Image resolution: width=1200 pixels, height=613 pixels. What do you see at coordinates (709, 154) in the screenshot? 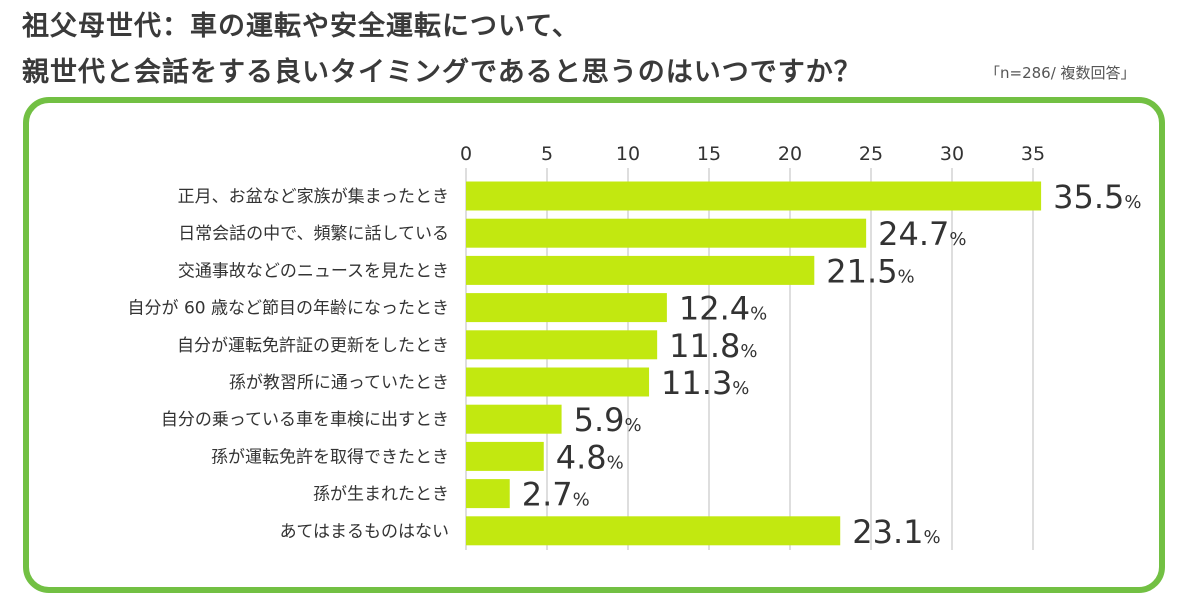
I see `x-tick-label: 15` at bounding box center [709, 154].